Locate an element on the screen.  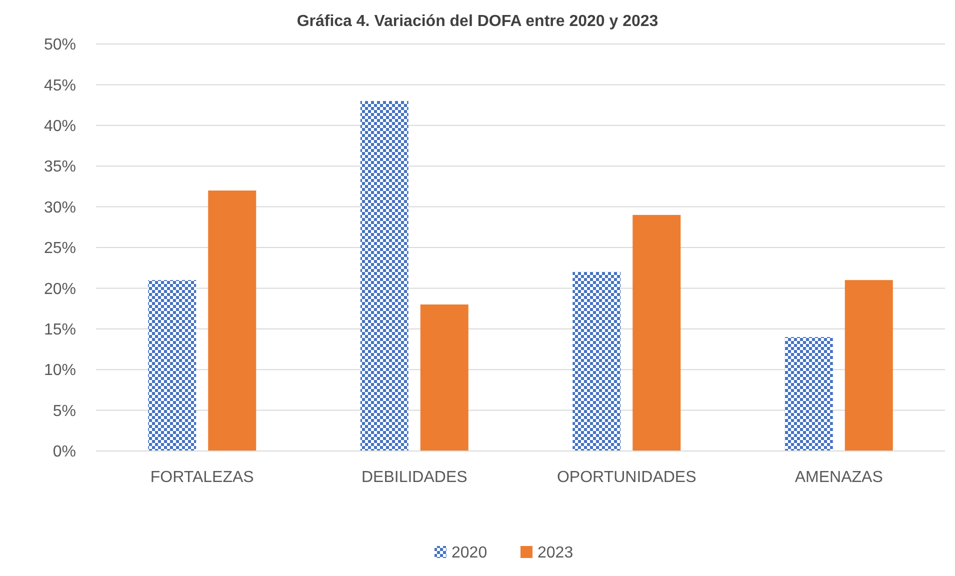
y-tick-label: 5% is located at coordinates (64, 411).